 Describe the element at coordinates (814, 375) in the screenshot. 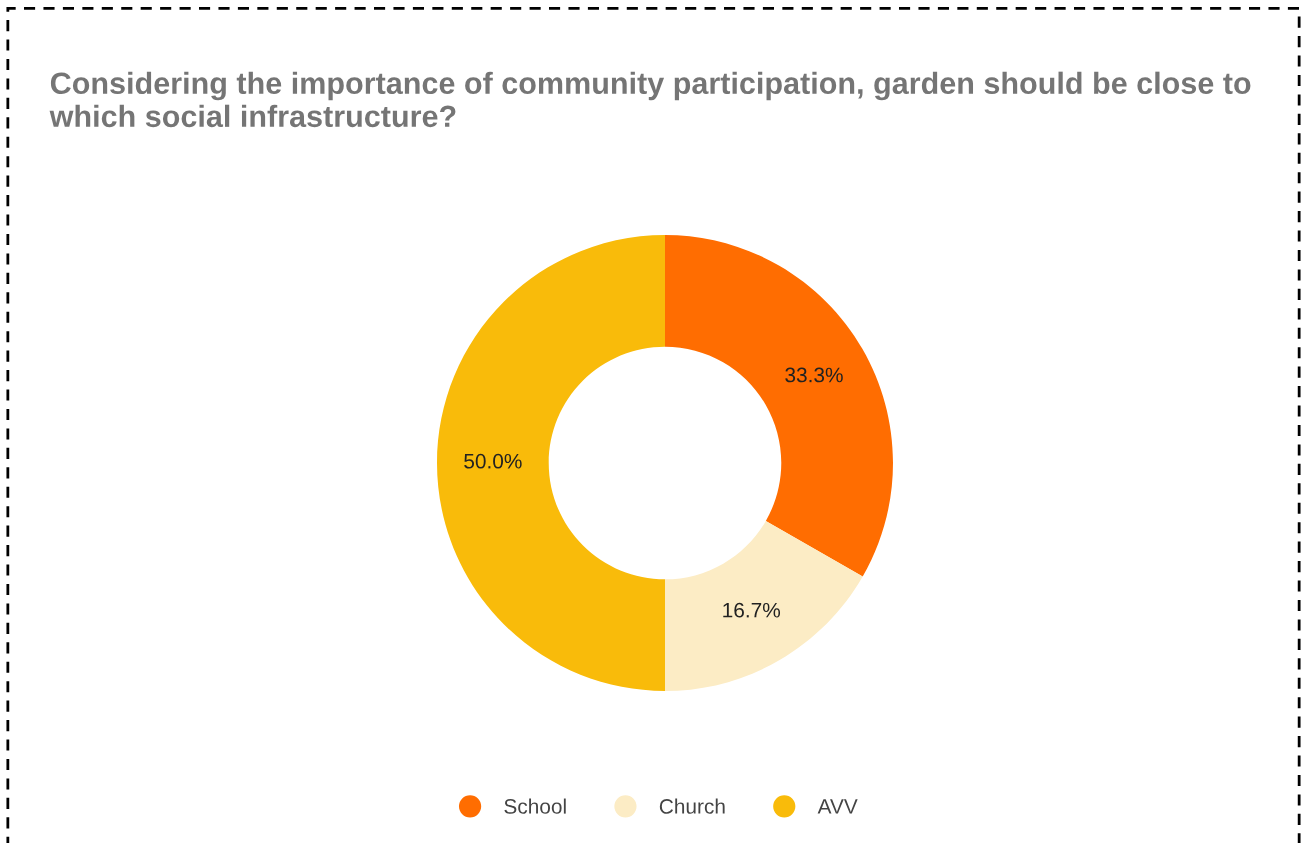

I see `data-label: 33.3%` at that location.